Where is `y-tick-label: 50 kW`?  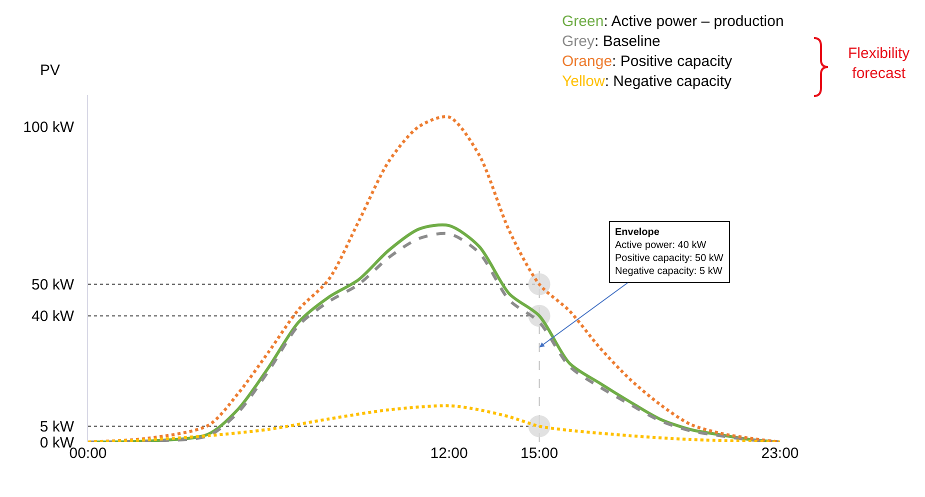 y-tick-label: 50 kW is located at coordinates (53, 285).